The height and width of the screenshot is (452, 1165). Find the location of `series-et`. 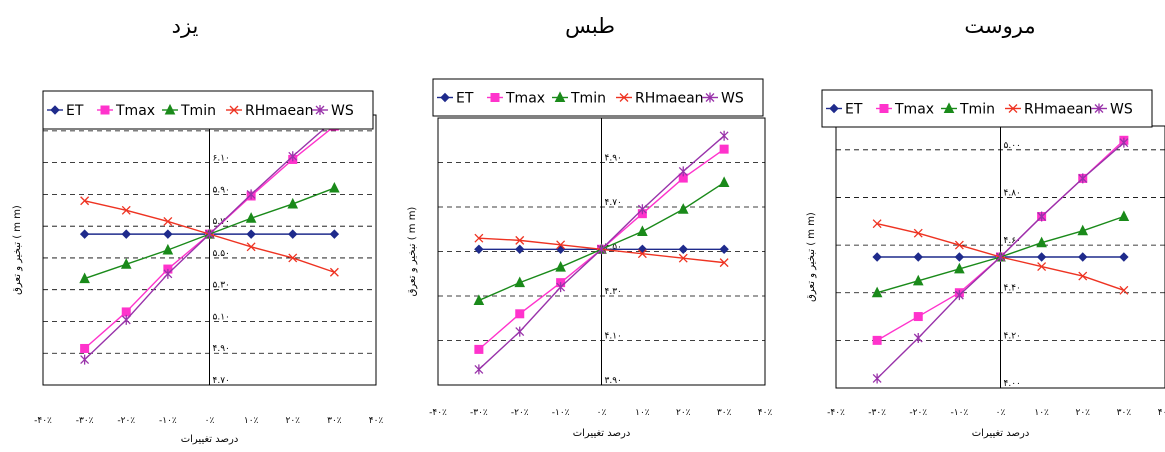

series-et is located at coordinates (209, 234).